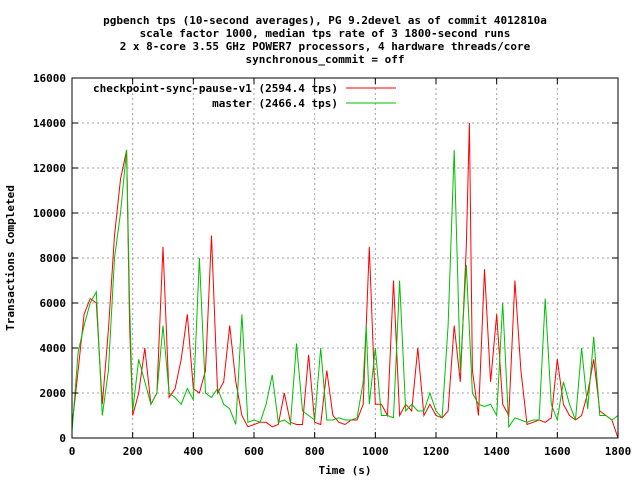 This screenshot has height=480, width=640. I want to click on x-tick-label: 1000, so click(375, 451).